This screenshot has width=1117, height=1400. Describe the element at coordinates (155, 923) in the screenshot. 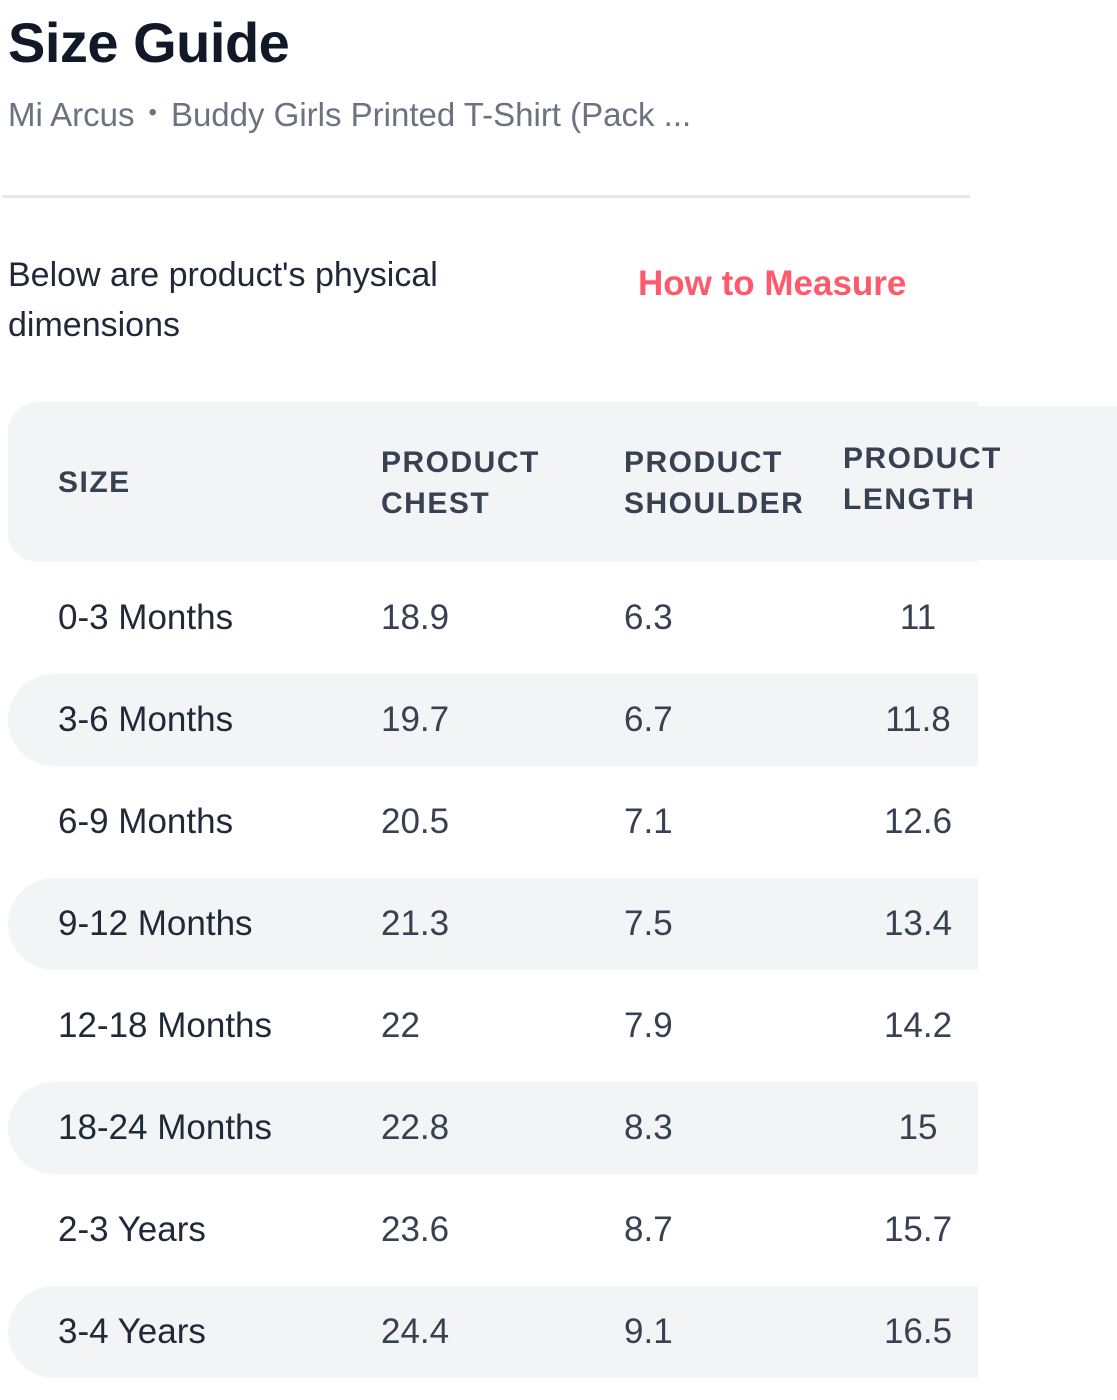

I see `cell-size: 9-12 Months` at that location.